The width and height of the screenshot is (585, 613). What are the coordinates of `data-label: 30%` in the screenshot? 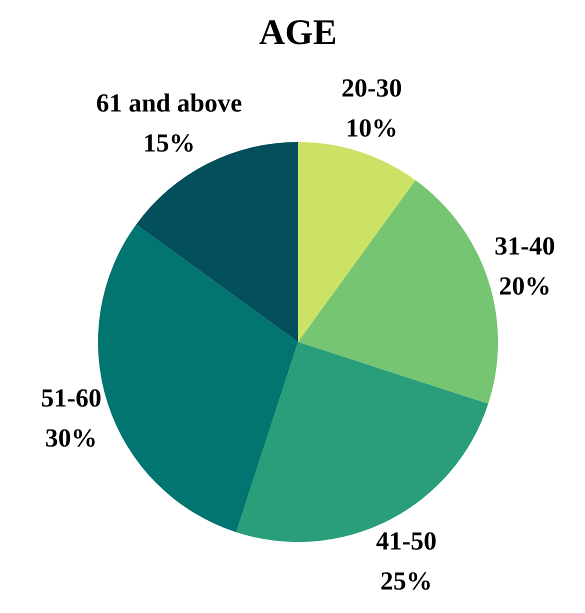 It's located at (71, 438).